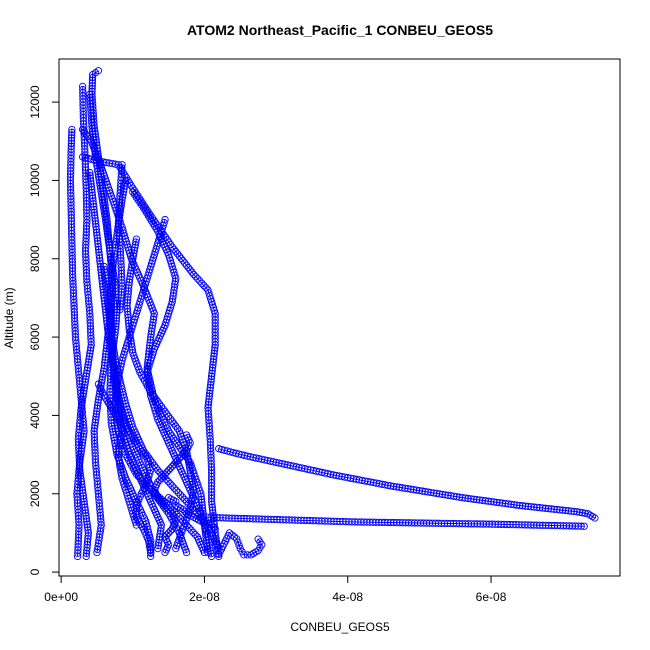  I want to click on x-tick-label: 2e-08, so click(204, 597).